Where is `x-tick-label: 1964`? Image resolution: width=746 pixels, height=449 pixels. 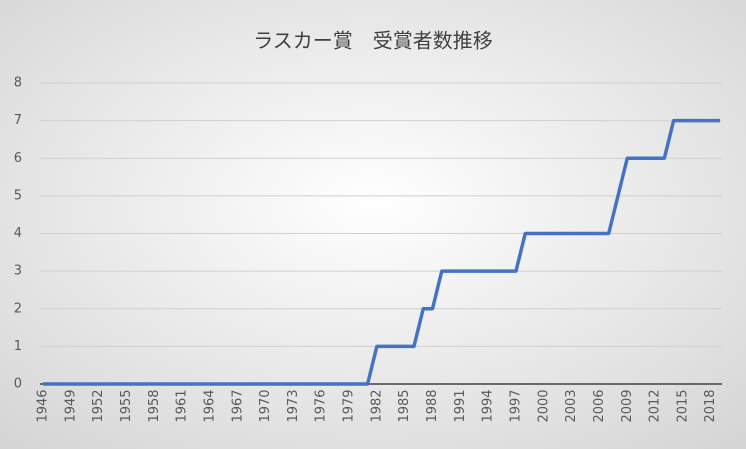
x-tick-label: 1964 is located at coordinates (209, 405).